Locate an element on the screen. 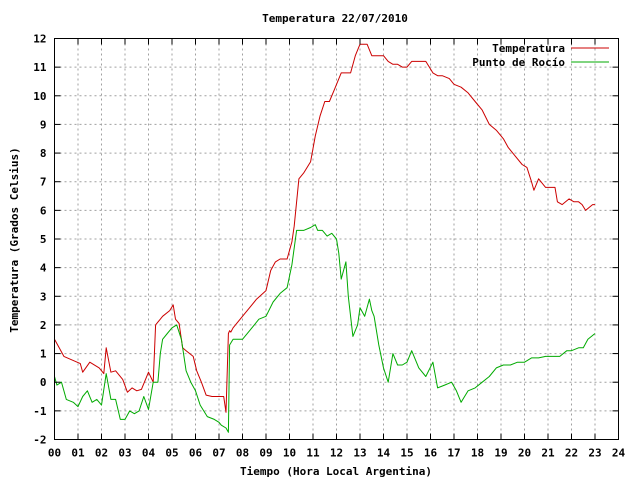 This screenshot has width=640, height=480. chart-title: Temperatura 22/07/2010 is located at coordinates (335, 18).